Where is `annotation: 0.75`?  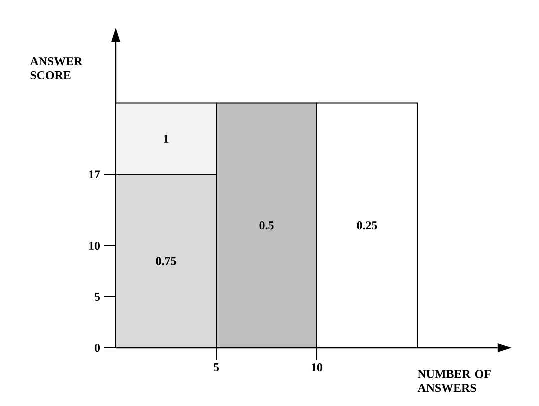 annotation: 0.75 is located at coordinates (166, 261).